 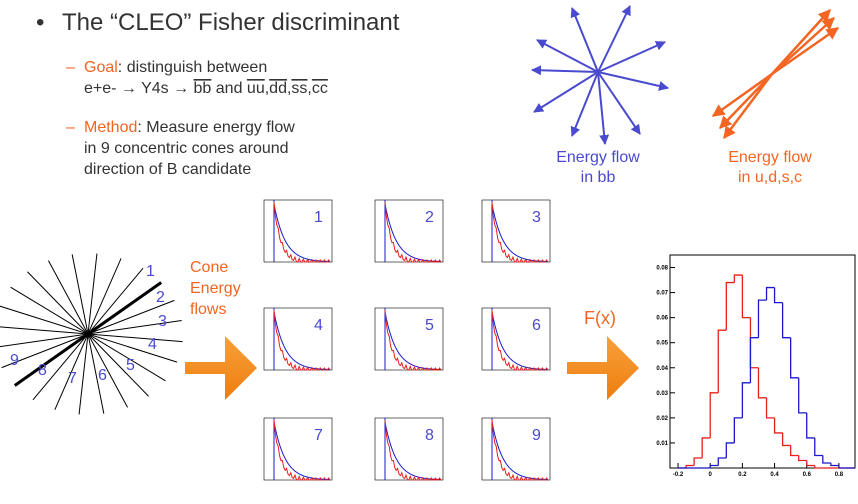 What do you see at coordinates (150, 271) in the screenshot?
I see `cone-number: 1` at bounding box center [150, 271].